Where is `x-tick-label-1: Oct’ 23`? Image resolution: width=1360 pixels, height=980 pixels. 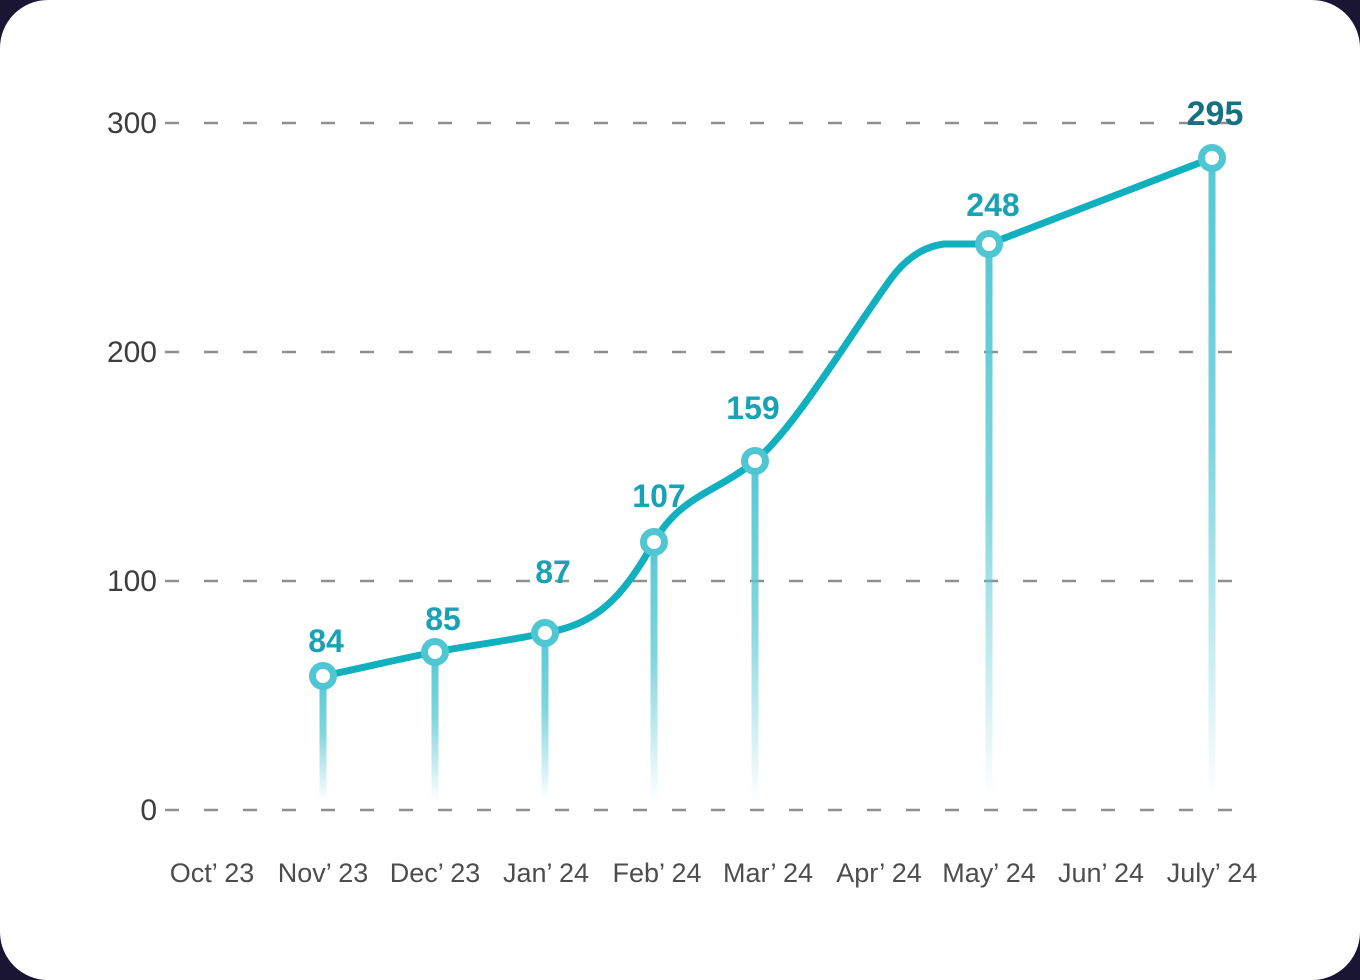 x-tick-label-1: Oct’ 23 is located at coordinates (212, 873).